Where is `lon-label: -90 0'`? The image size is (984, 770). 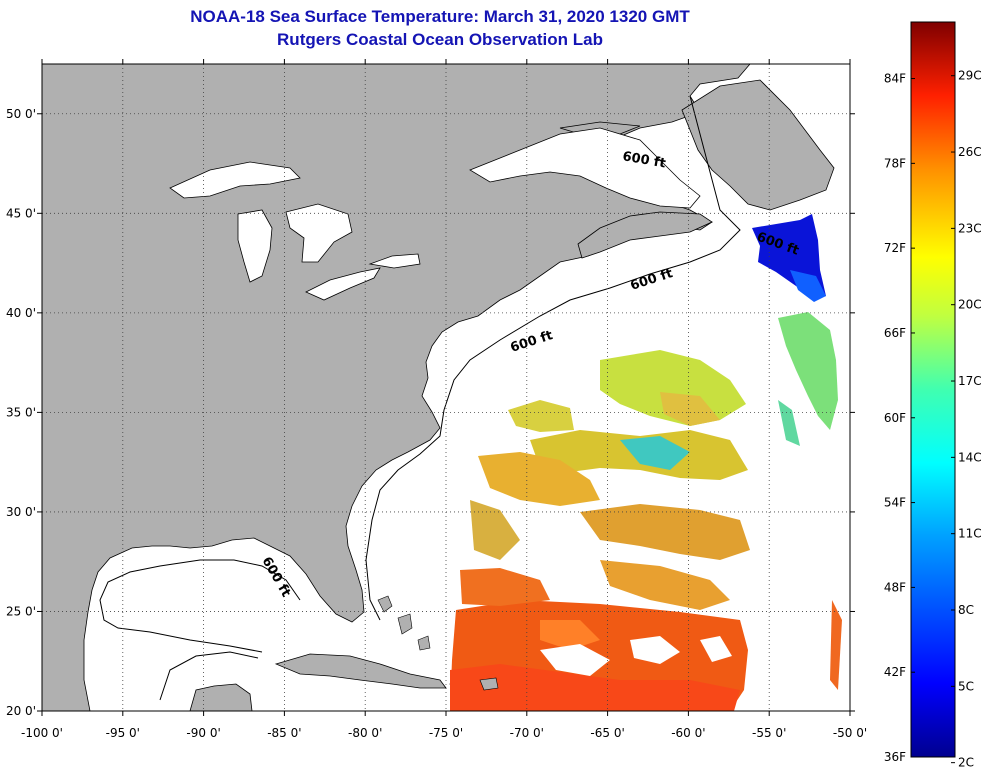
lon-label: -90 0' is located at coordinates (203, 733).